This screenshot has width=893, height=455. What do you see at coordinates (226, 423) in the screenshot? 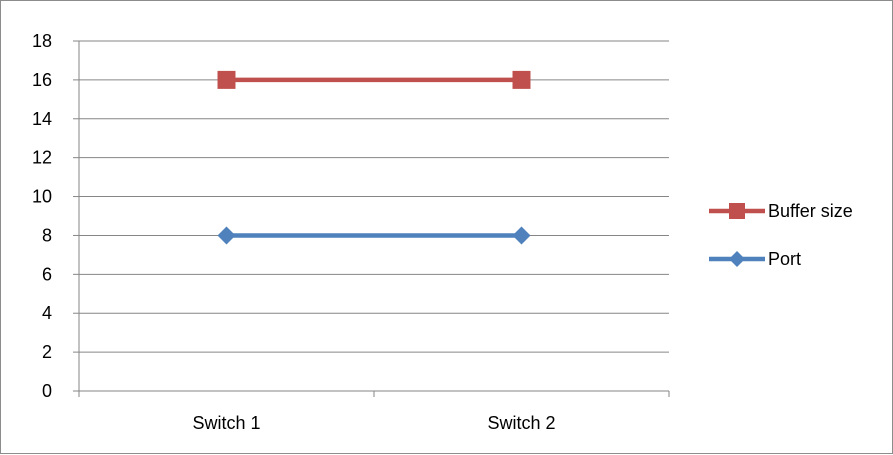
I see `x-tick-label: Switch 1` at bounding box center [226, 423].